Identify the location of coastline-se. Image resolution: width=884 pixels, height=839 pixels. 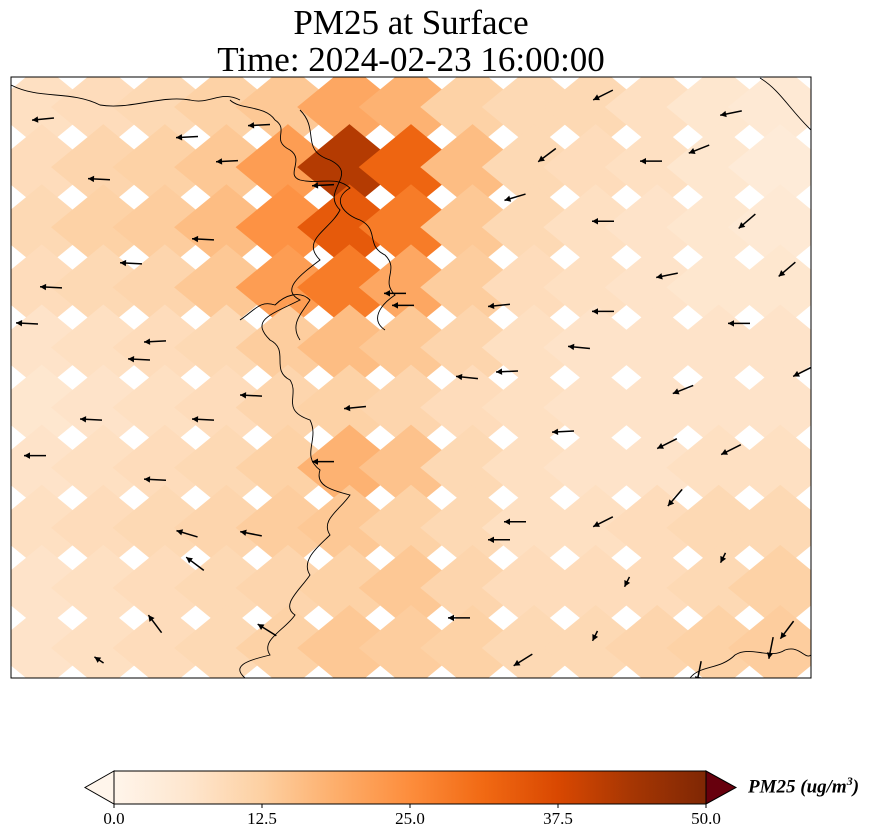
(750, 663).